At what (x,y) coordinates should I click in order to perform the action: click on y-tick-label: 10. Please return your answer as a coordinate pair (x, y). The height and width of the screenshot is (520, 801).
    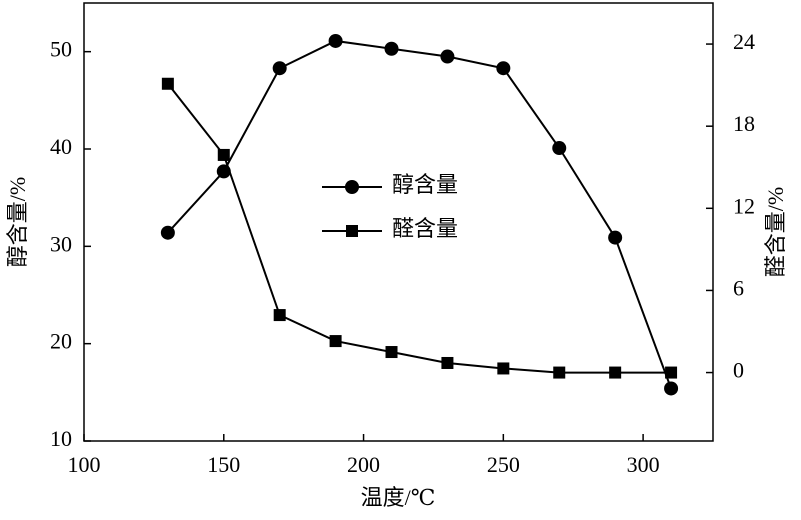
    Looking at the image, I should click on (61, 438).